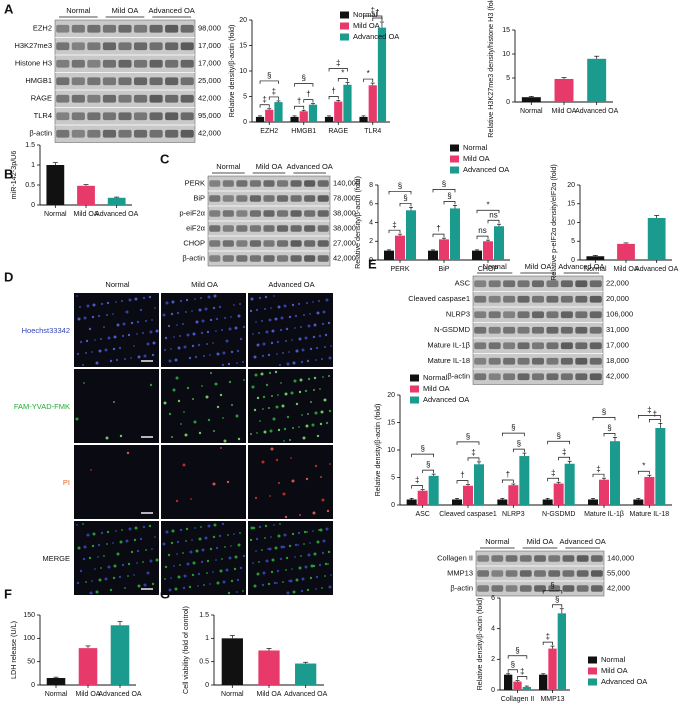 This screenshot has height=711, width=685. What do you see at coordinates (595, 269) in the screenshot?
I see `x-tick-label: Normal` at bounding box center [595, 269].